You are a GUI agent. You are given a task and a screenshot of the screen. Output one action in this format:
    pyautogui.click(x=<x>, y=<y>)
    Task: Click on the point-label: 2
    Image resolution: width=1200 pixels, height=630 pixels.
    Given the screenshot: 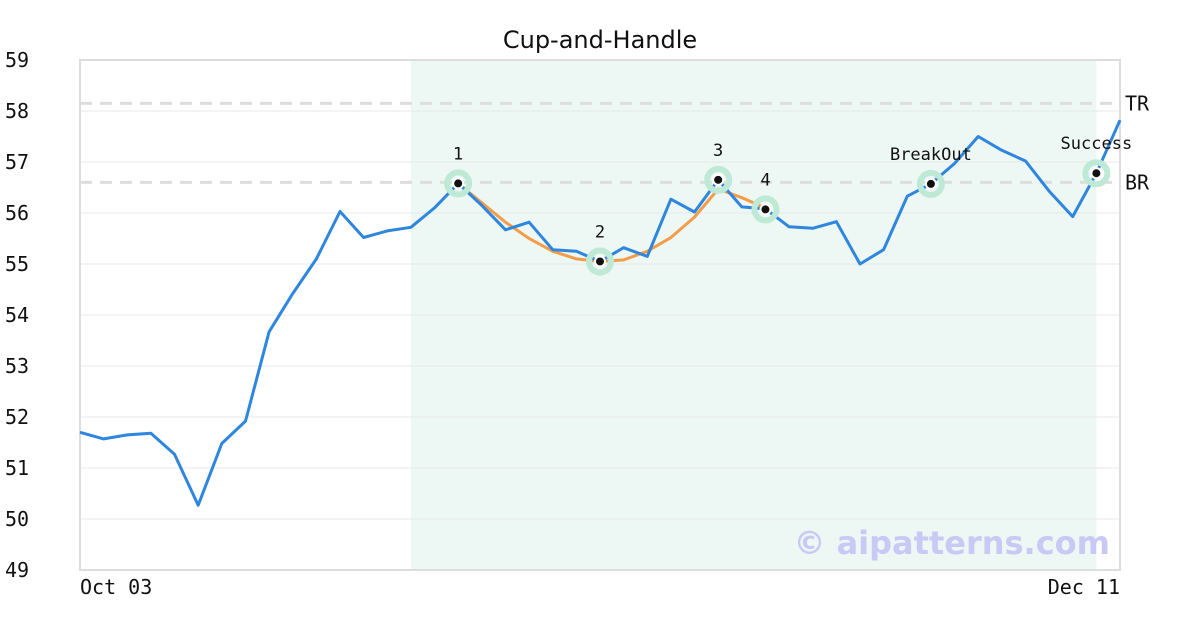 What is the action you would take?
    pyautogui.click(x=600, y=232)
    